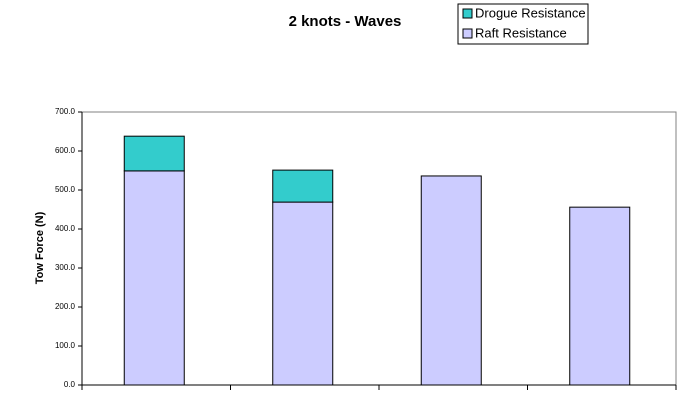 The height and width of the screenshot is (394, 696). I want to click on legend-box, so click(523, 24).